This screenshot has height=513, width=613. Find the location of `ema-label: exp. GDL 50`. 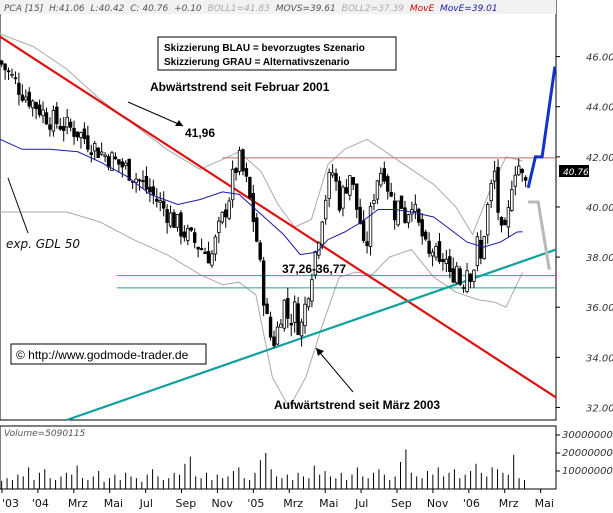

ema-label: exp. GDL 50 is located at coordinates (43, 244).